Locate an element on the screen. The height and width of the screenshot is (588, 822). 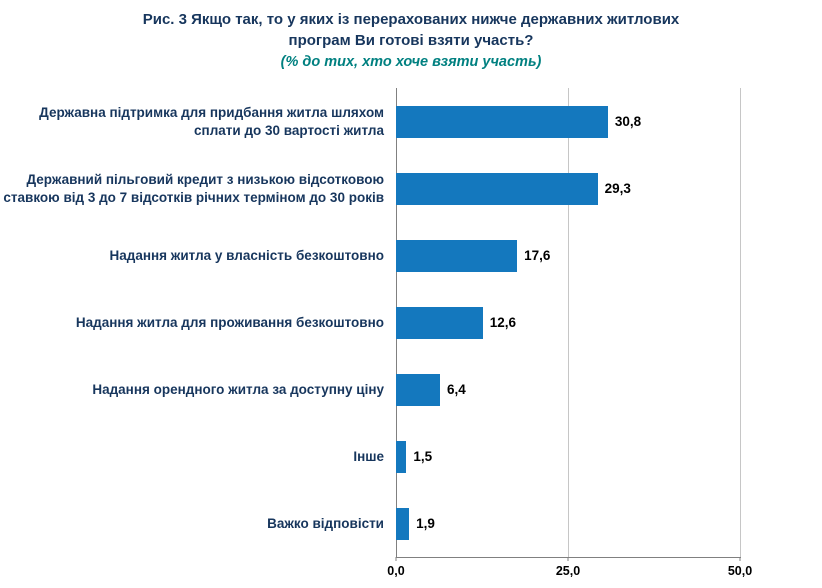
value-label: 30,8 is located at coordinates (628, 121).